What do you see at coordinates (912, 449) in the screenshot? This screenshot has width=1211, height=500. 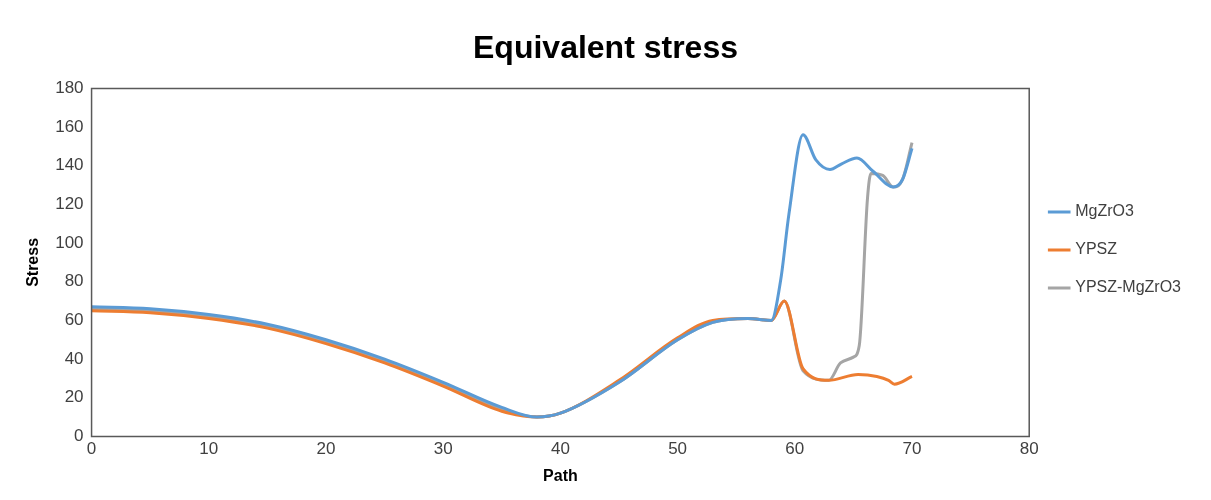 I see `x-tick-label: 70` at bounding box center [912, 449].